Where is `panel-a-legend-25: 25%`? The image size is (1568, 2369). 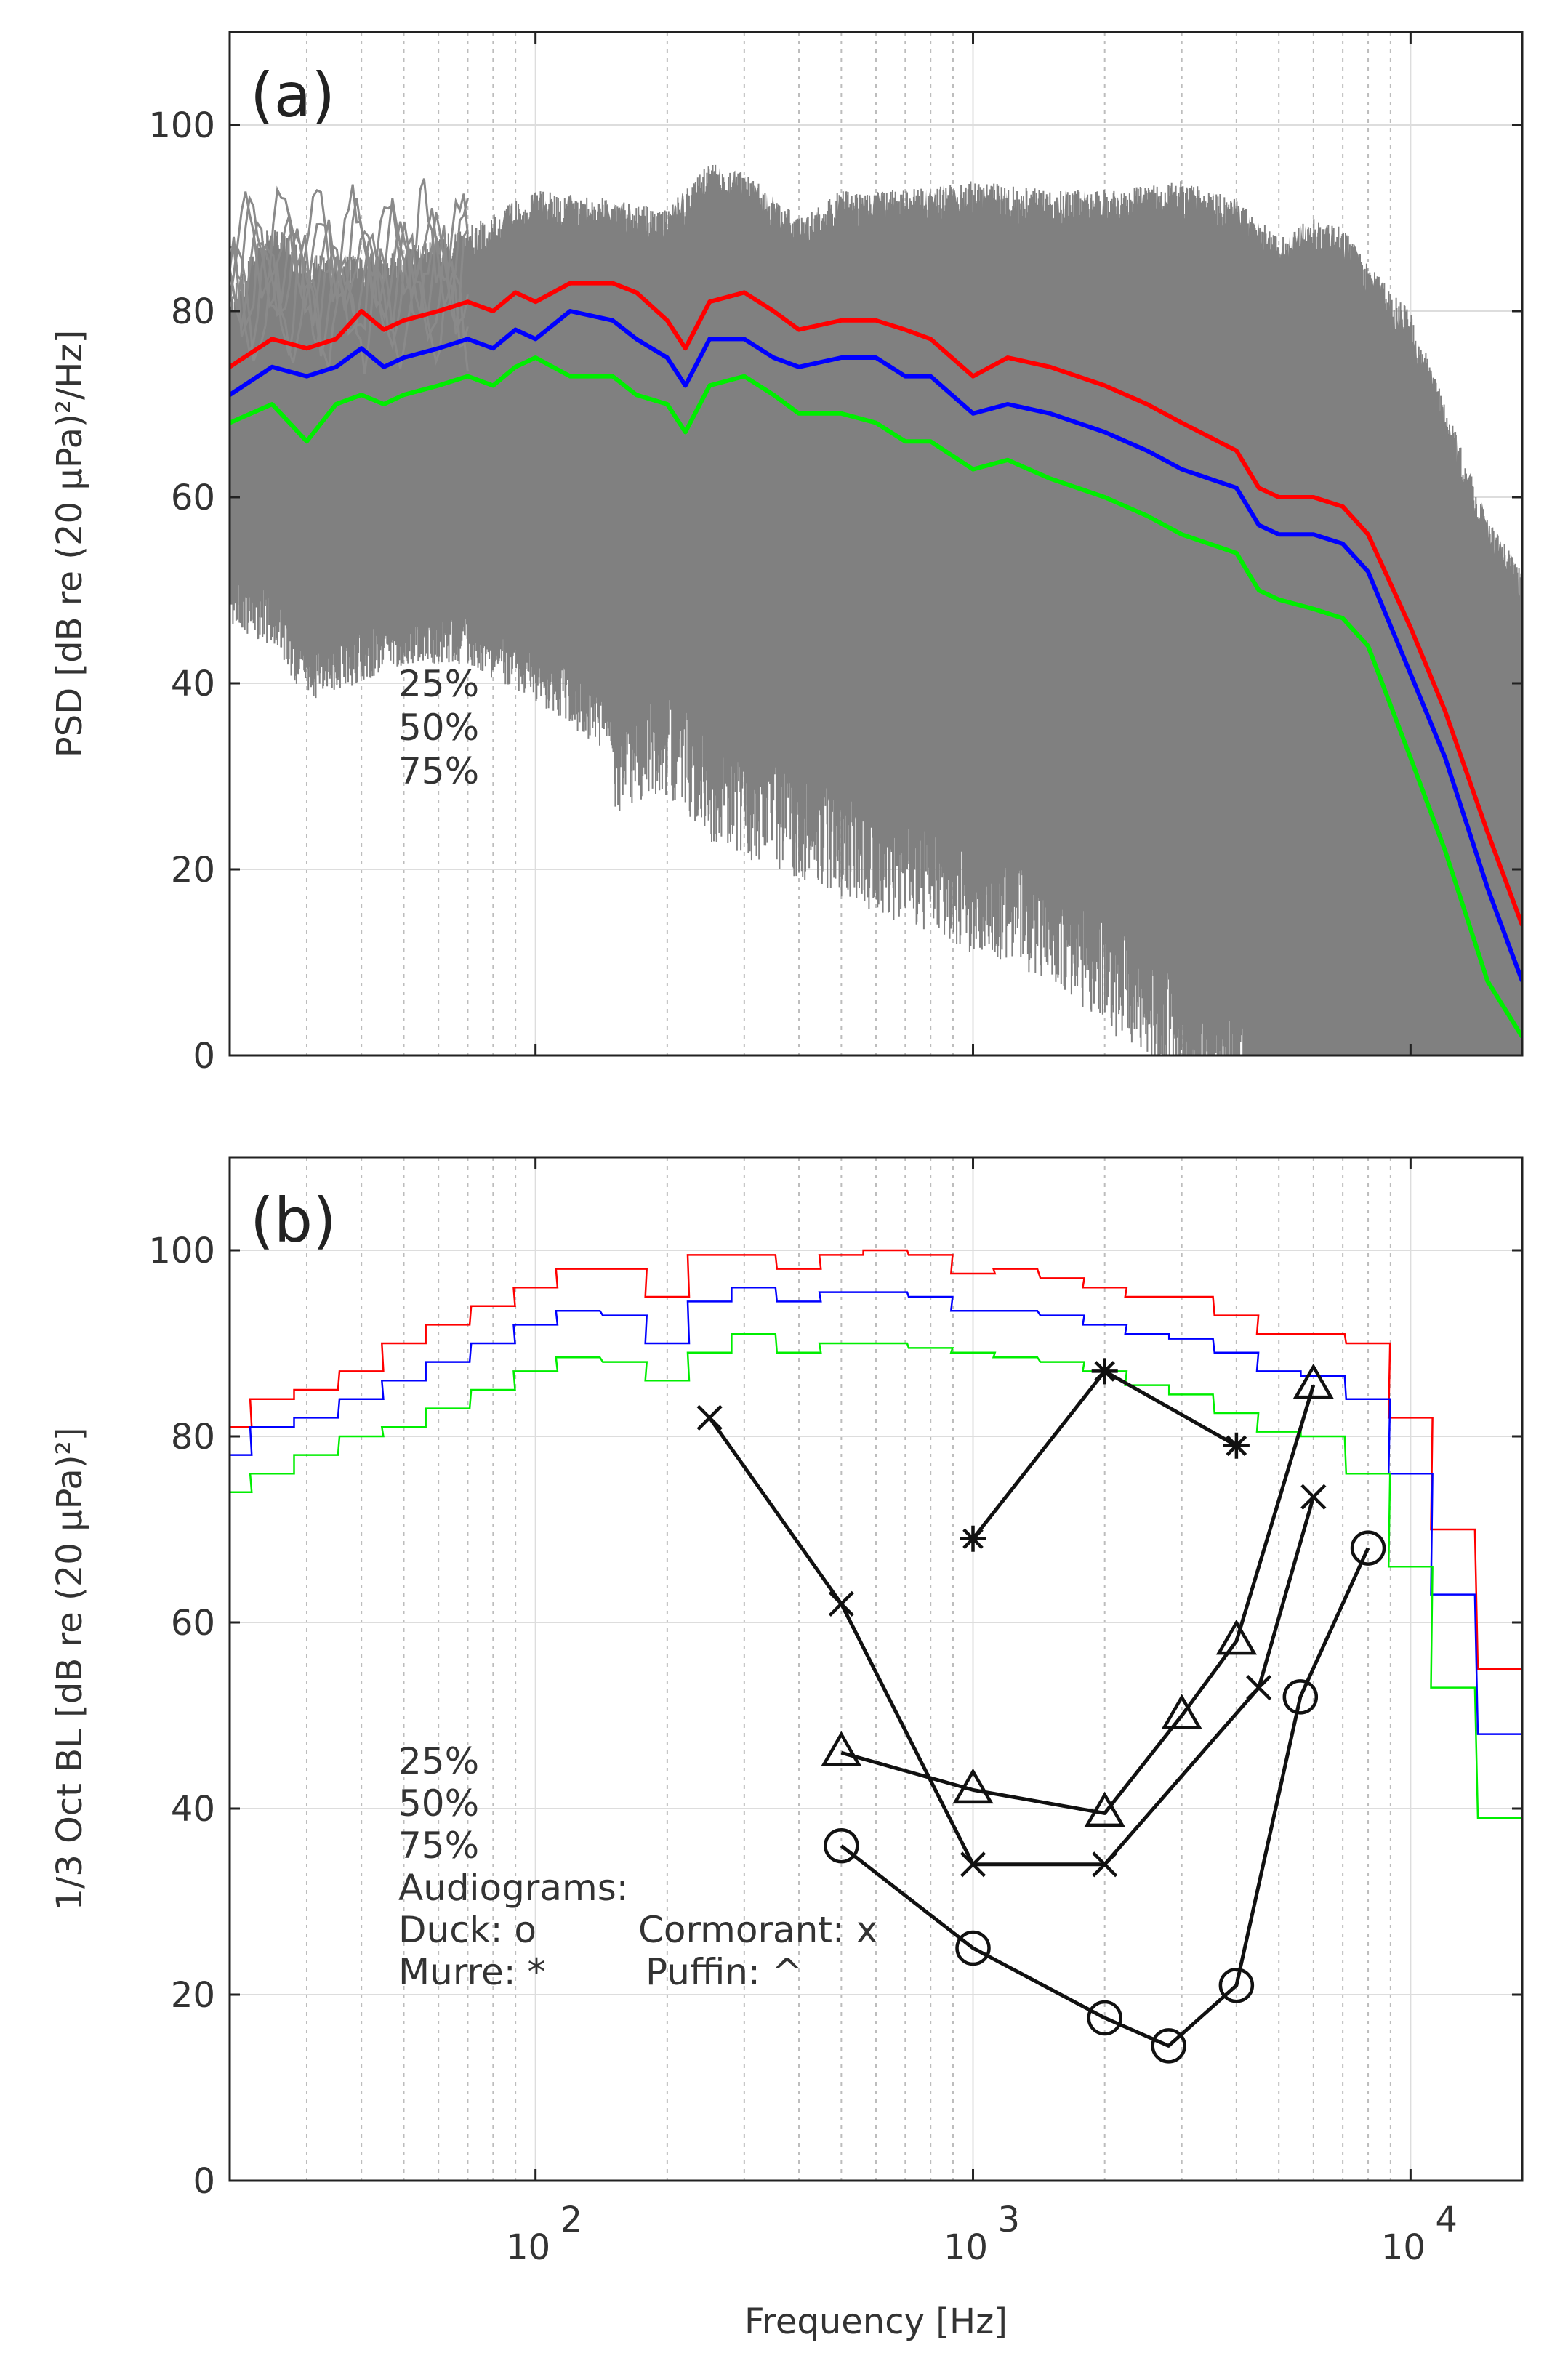
panel-a-legend-25: 25% is located at coordinates (438, 684).